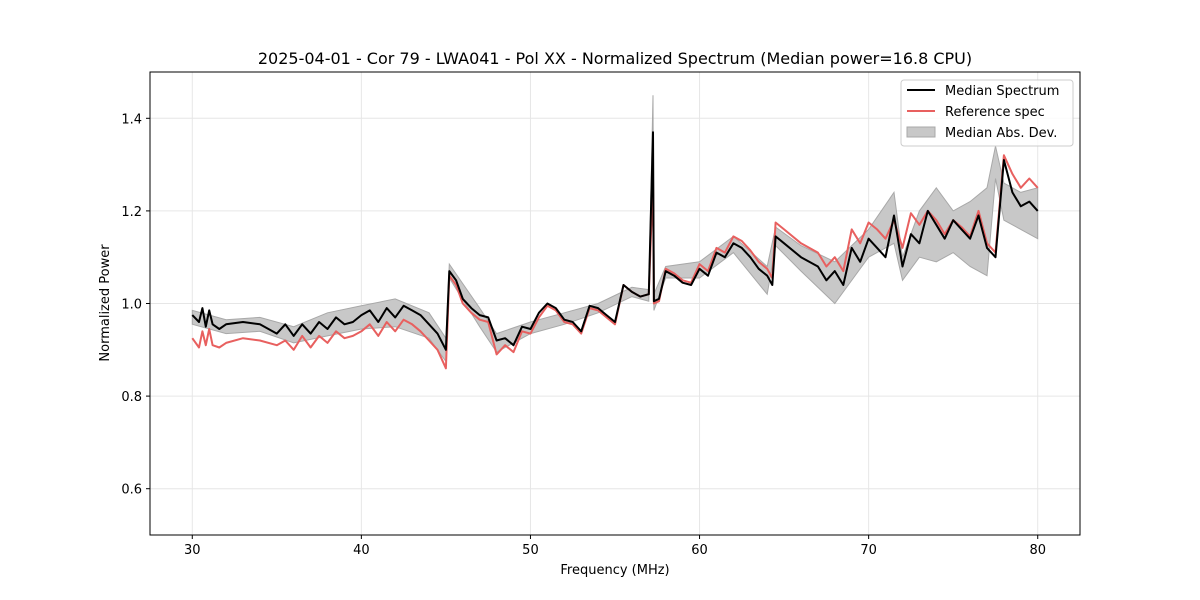  Describe the element at coordinates (995, 112) in the screenshot. I see `legend-reference-label: Reference spec` at that location.